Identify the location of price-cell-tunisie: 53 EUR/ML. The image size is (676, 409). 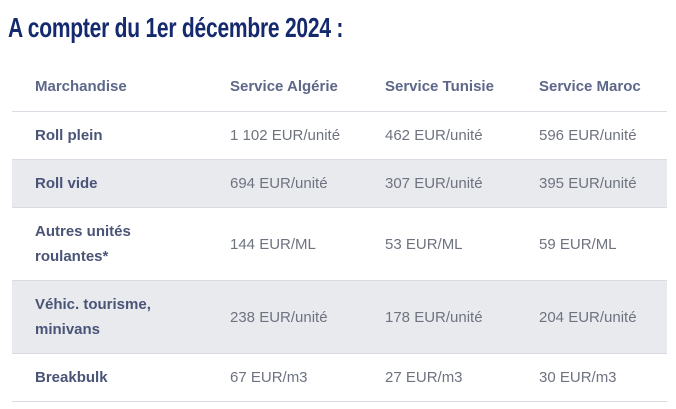
(439, 244).